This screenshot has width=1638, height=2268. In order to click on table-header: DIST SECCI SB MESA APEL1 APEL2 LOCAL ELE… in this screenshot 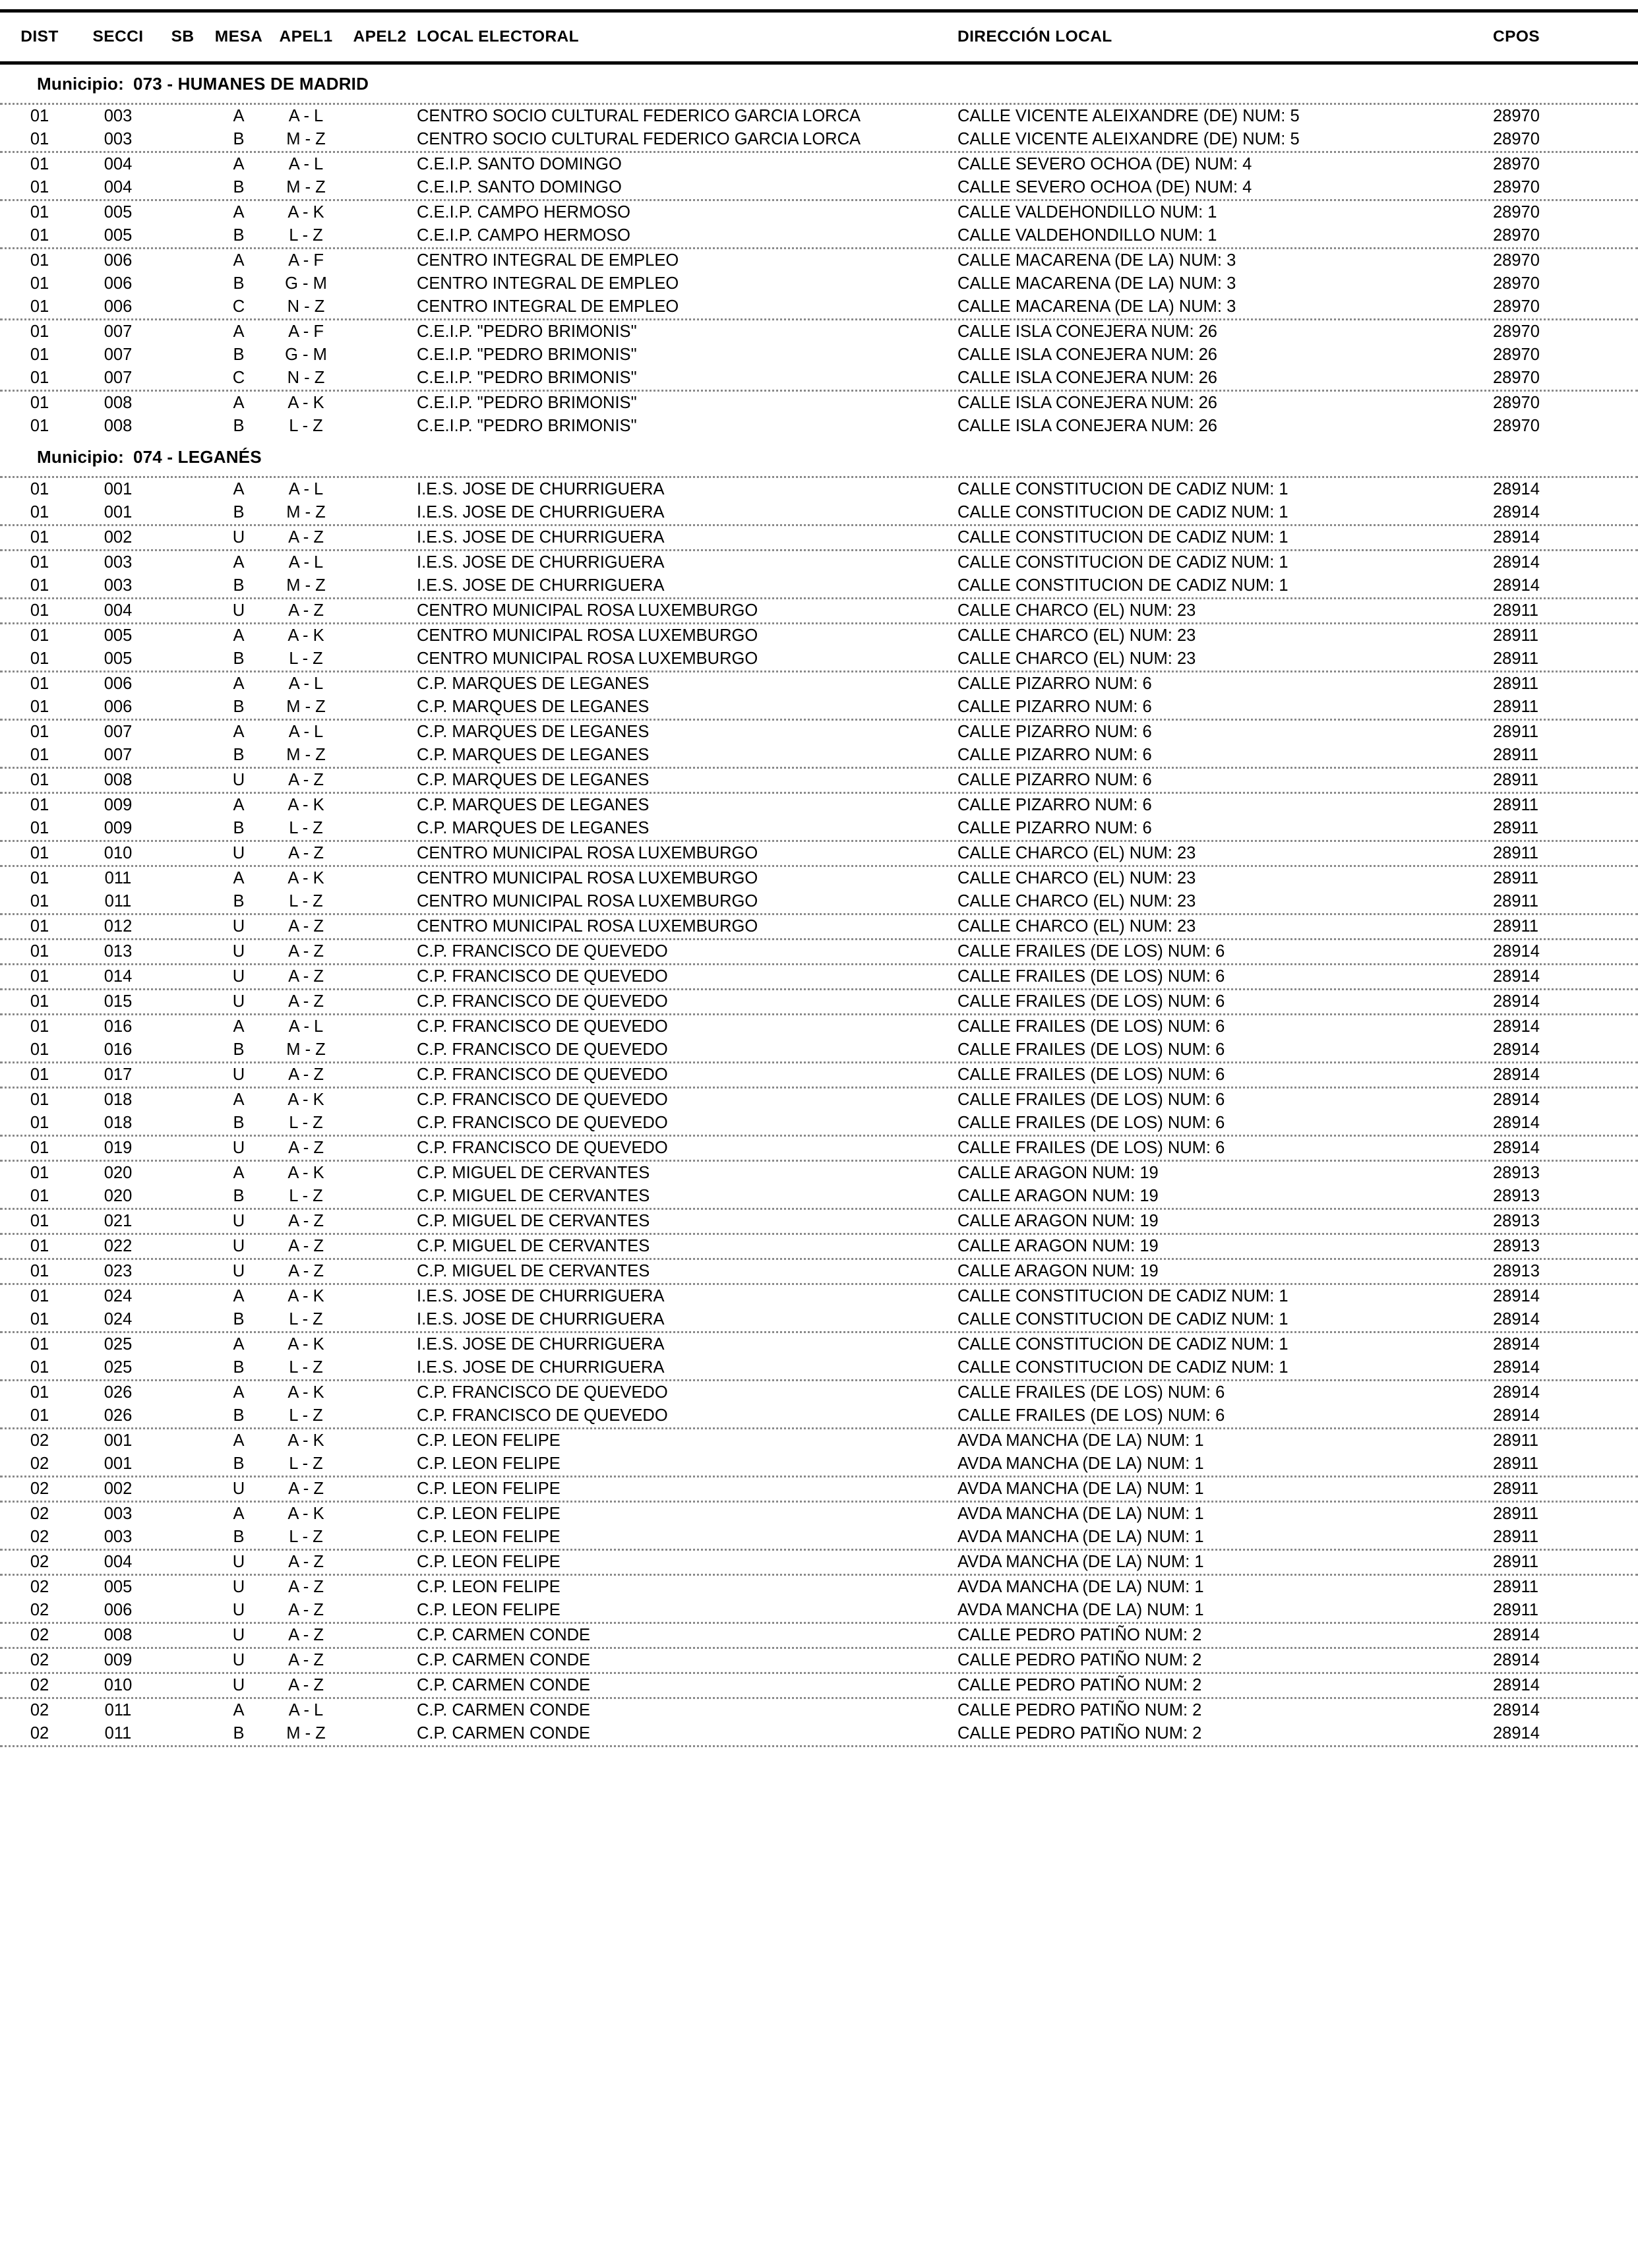, I will do `click(819, 31)`.